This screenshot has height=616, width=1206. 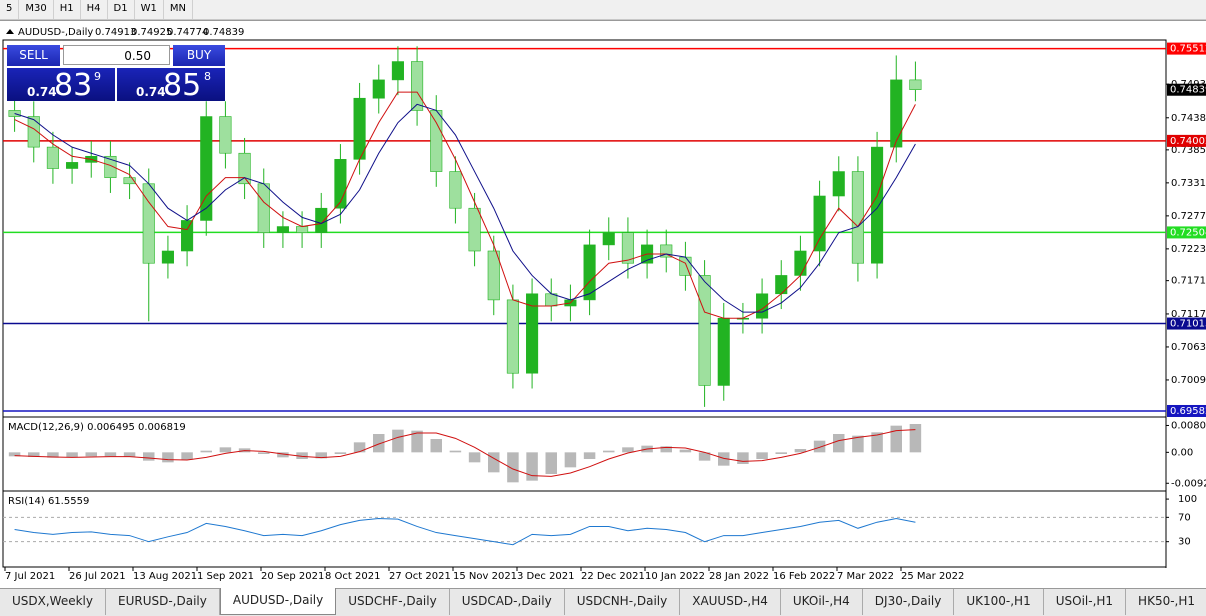 I want to click on chart-tab: USDCHF-,Daily, so click(x=393, y=602).